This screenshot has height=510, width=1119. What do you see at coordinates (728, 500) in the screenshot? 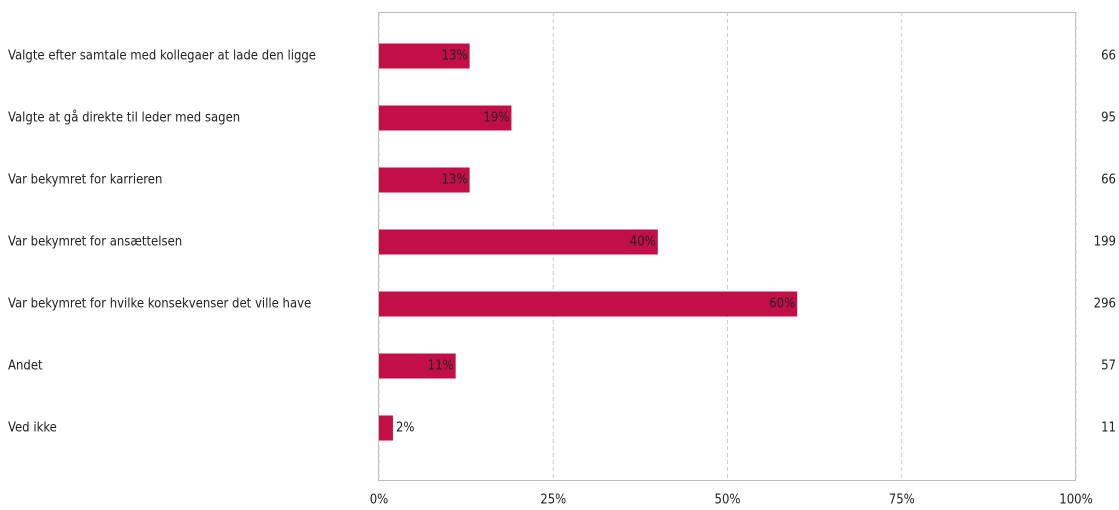
I see `x-tick-label: 50%` at bounding box center [728, 500].